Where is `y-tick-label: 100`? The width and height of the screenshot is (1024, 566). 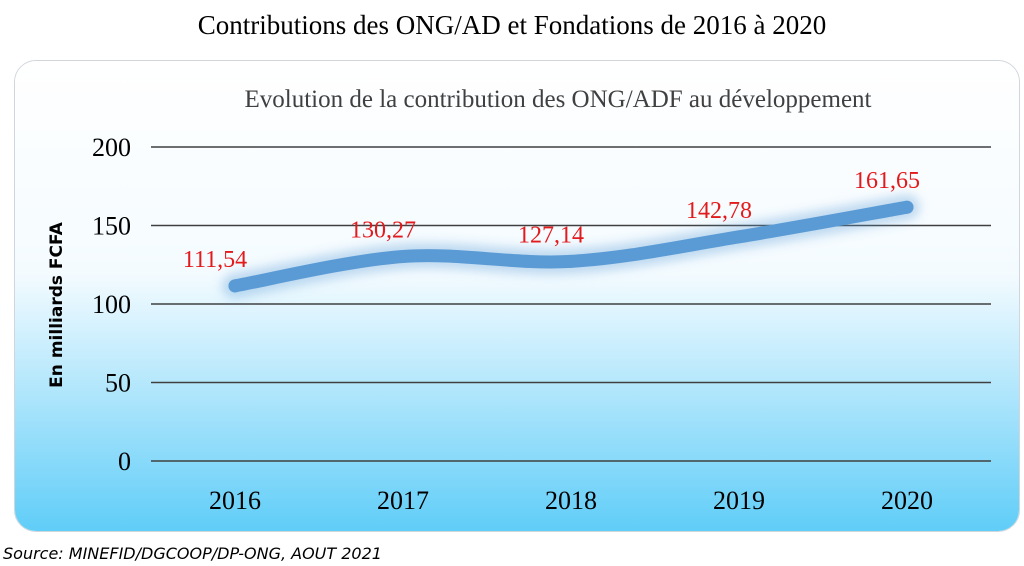 y-tick-label: 100 is located at coordinates (111, 304).